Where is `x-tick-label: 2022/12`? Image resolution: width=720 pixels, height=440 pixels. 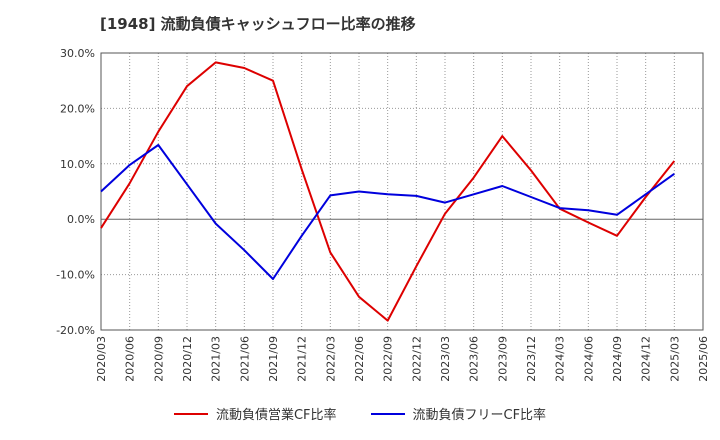
x-tick-label: 2022/12 is located at coordinates (416, 359).